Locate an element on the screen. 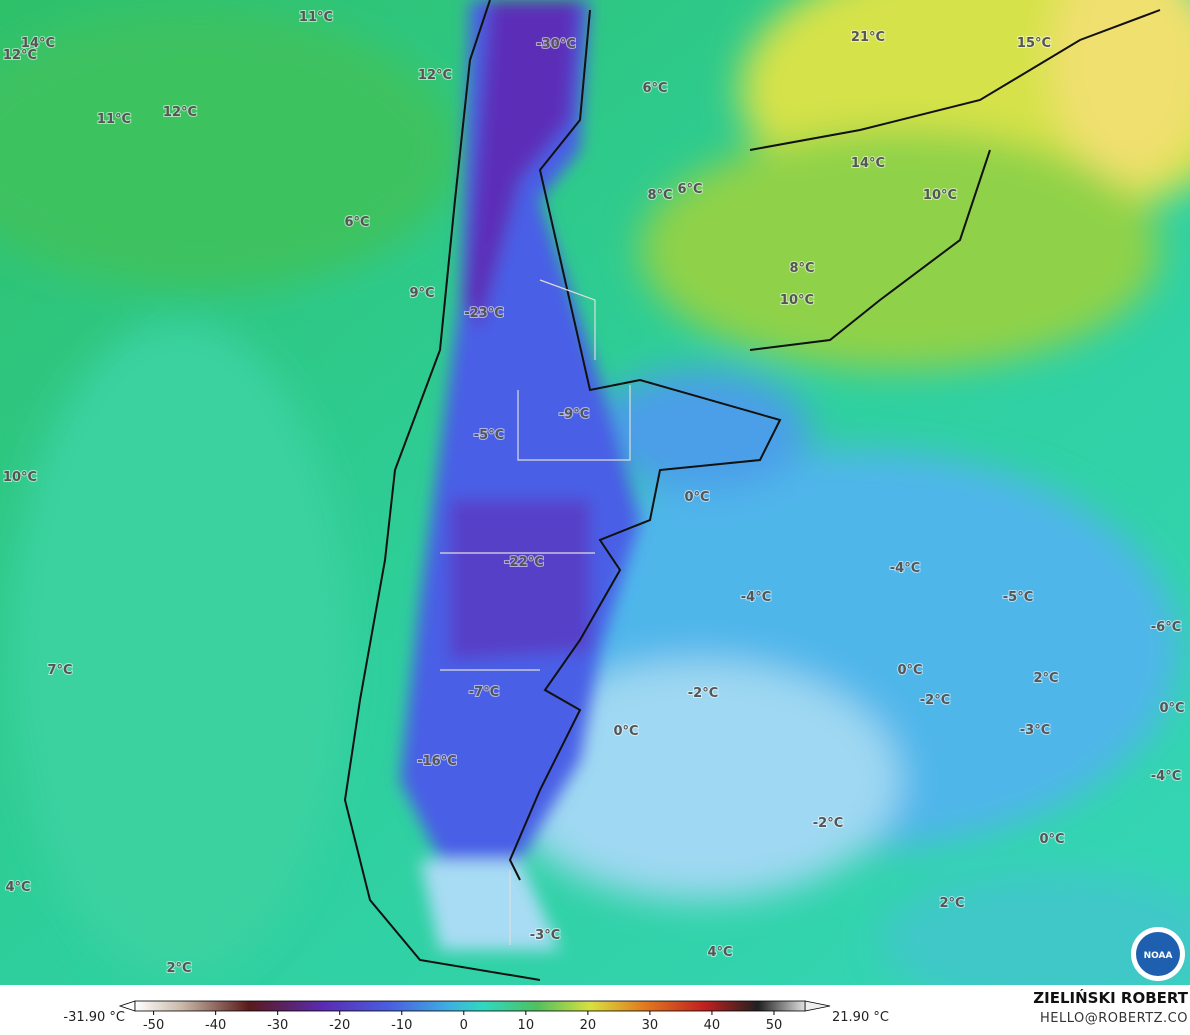 The height and width of the screenshot is (1035, 1190). colorbar-tick-label: -20 is located at coordinates (339, 1025).